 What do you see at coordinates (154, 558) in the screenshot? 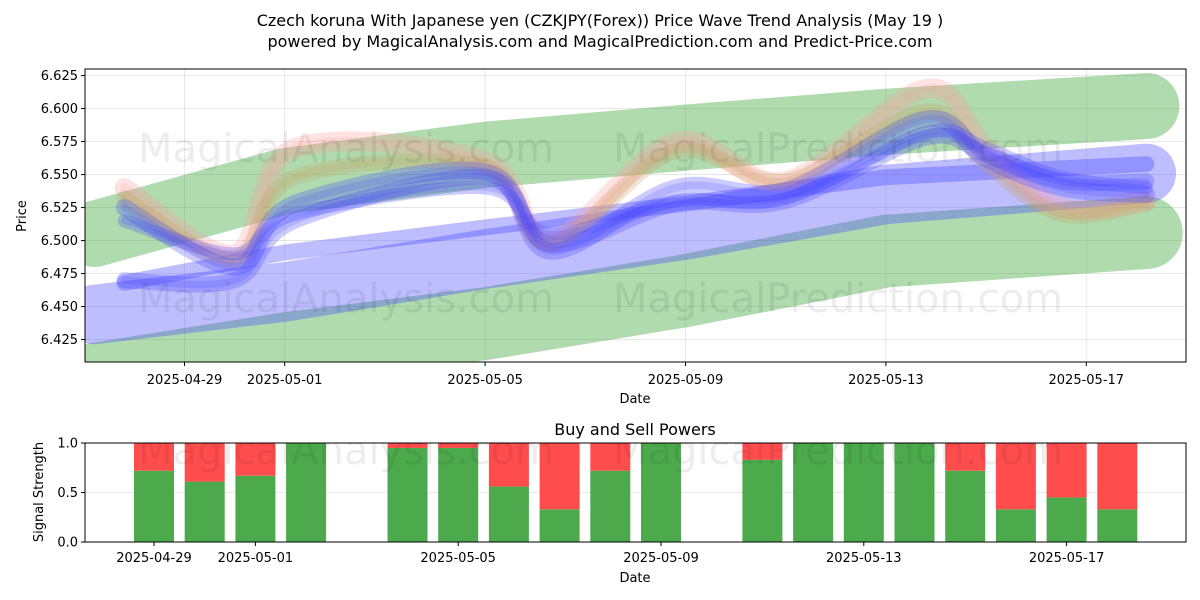
I see `powers-x-tick-label: 2025-04-29` at bounding box center [154, 558].